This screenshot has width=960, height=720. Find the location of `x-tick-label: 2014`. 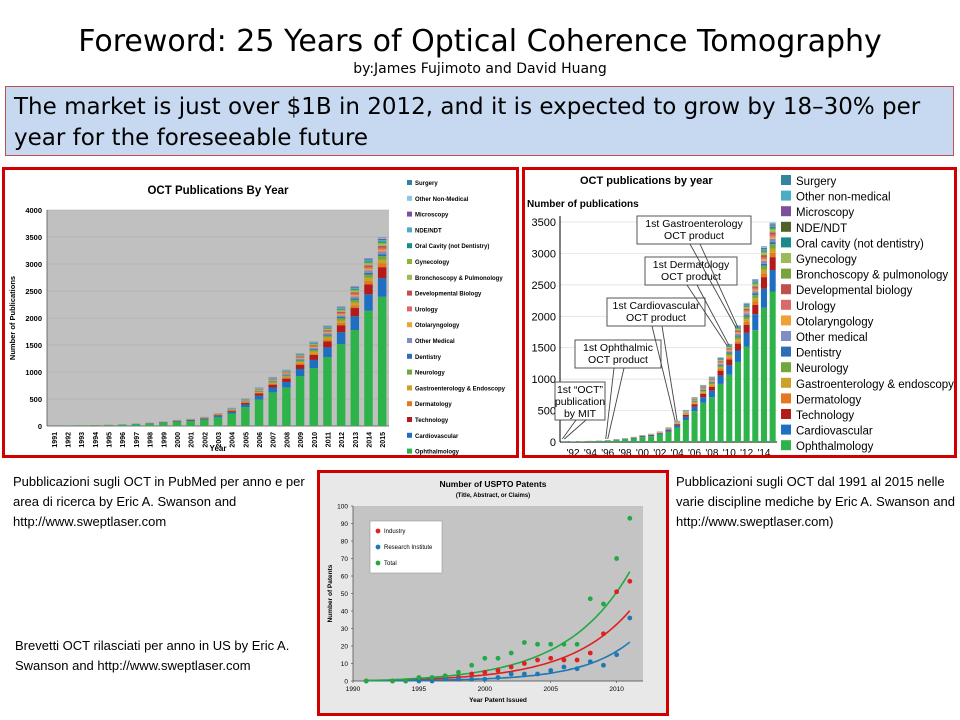

x-tick-label: 2014 is located at coordinates (369, 440).